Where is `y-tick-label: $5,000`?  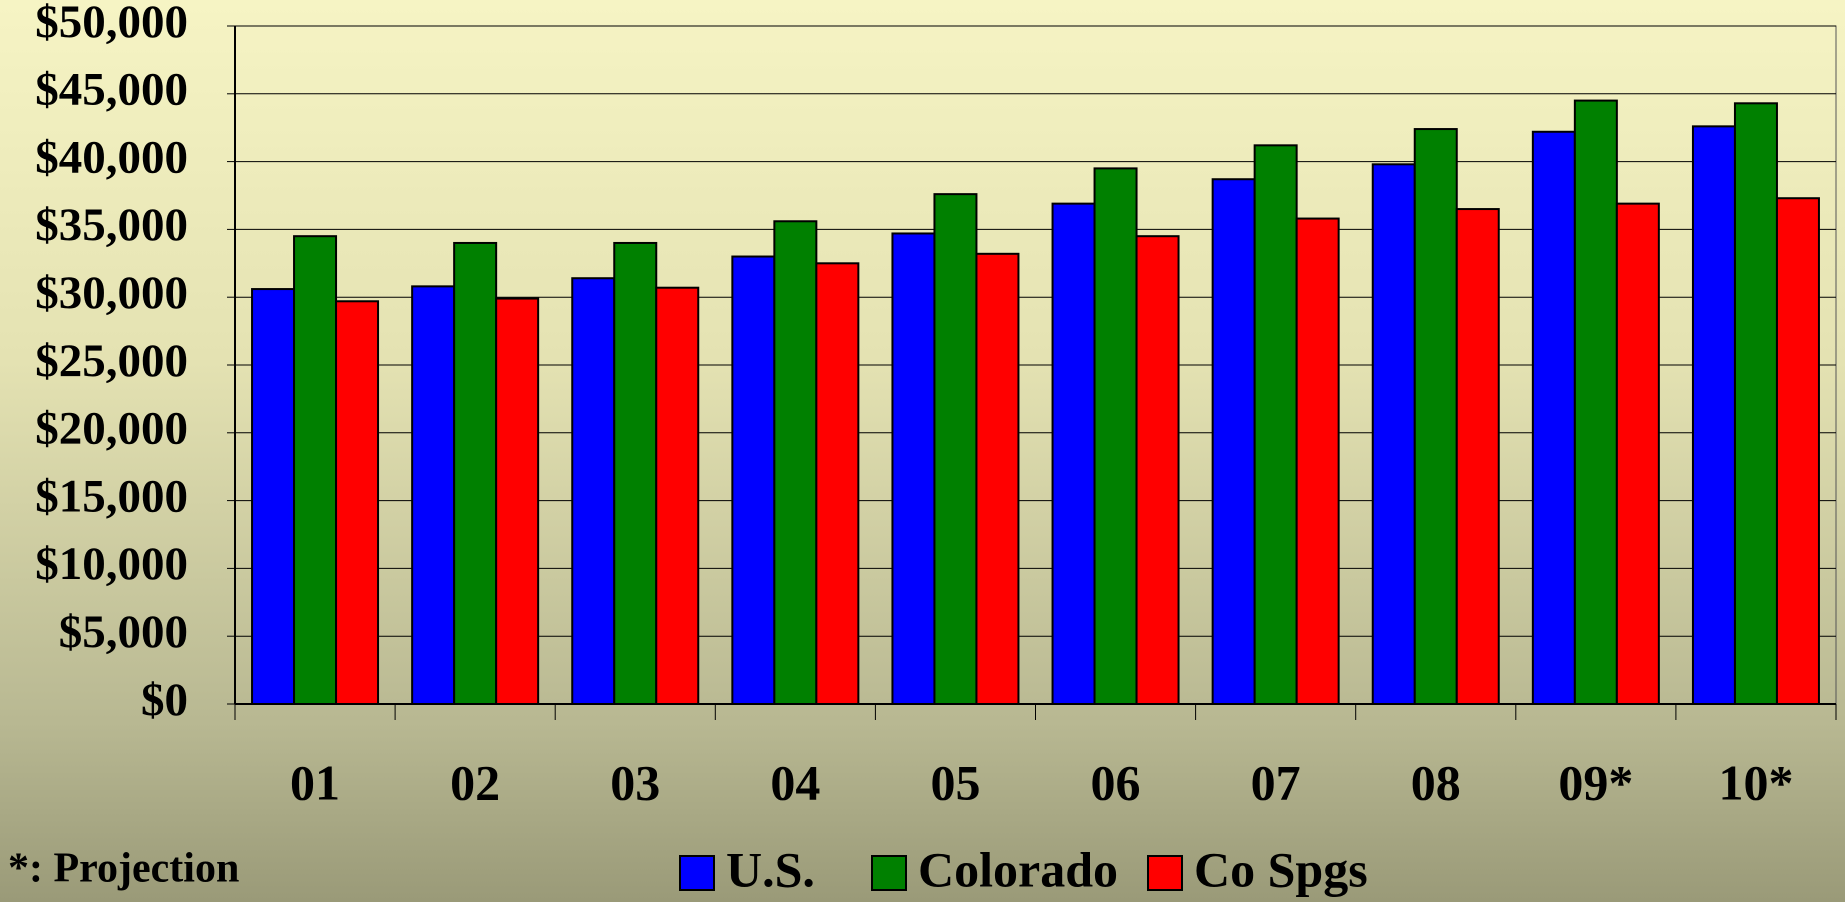
y-tick-label: $5,000 is located at coordinates (123, 632).